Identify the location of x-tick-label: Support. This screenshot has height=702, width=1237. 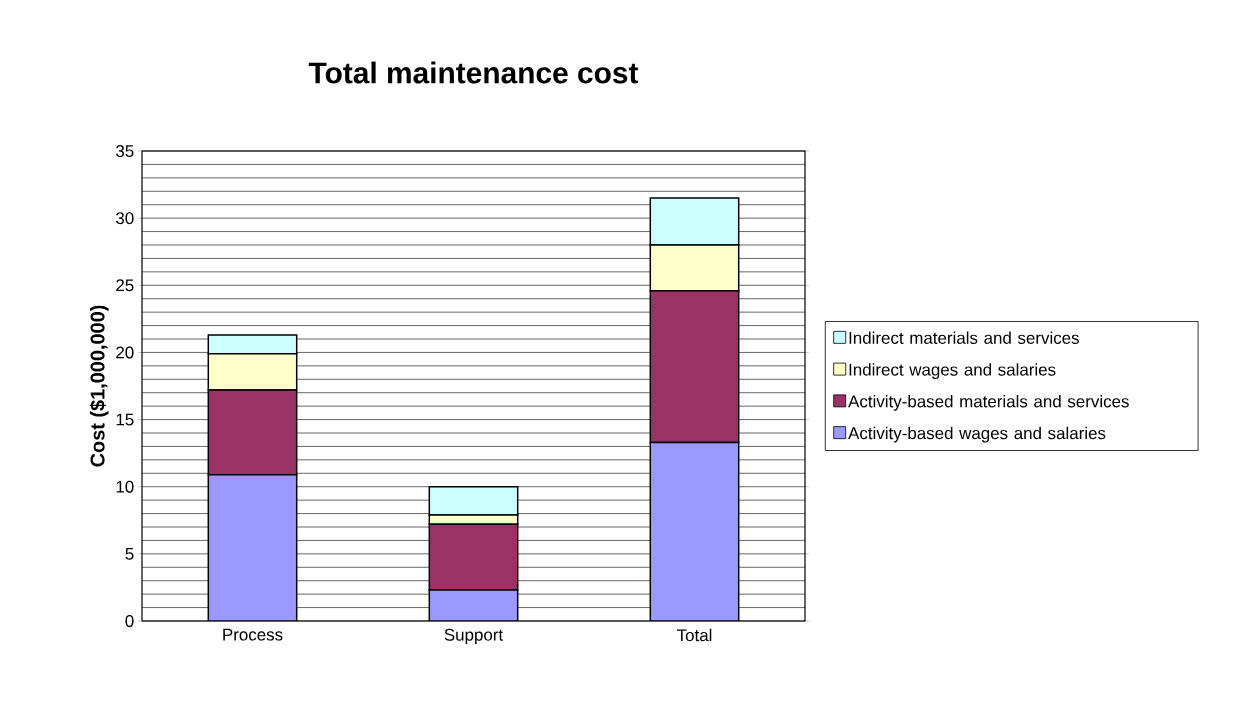
(474, 636).